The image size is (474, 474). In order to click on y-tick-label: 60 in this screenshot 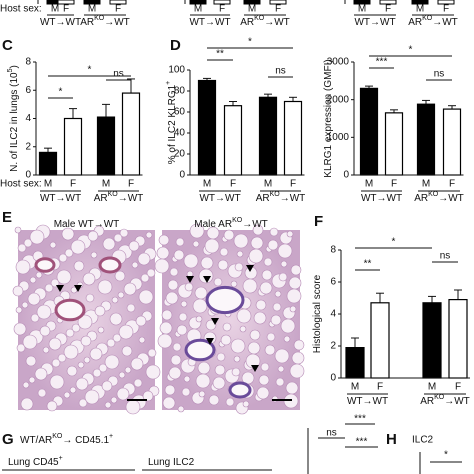, I will do `click(180, 112)`.